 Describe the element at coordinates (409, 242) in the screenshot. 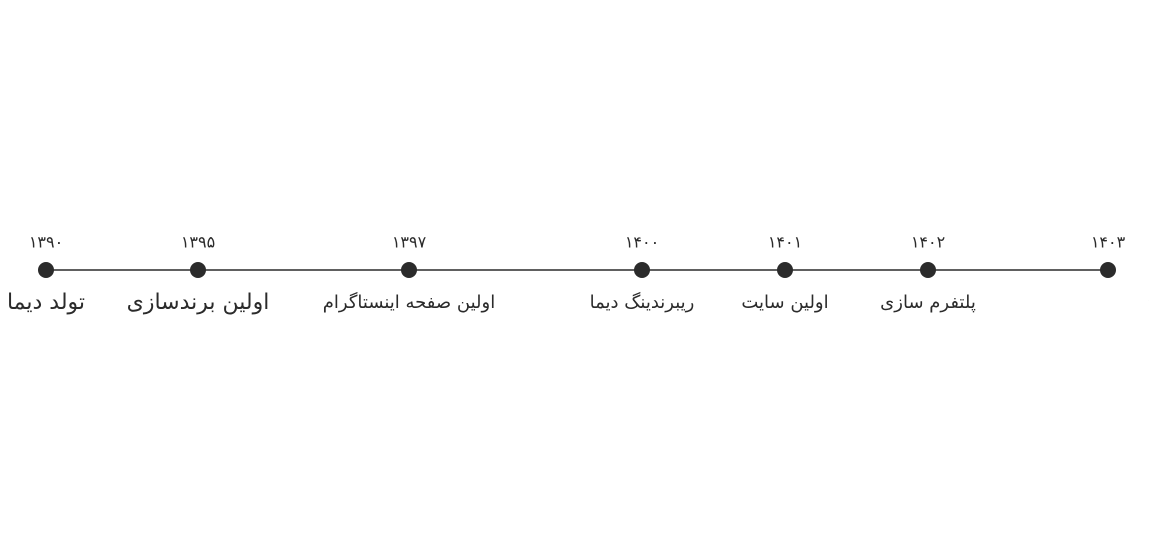

I see `event-year: ۱۳۹۷` at that location.